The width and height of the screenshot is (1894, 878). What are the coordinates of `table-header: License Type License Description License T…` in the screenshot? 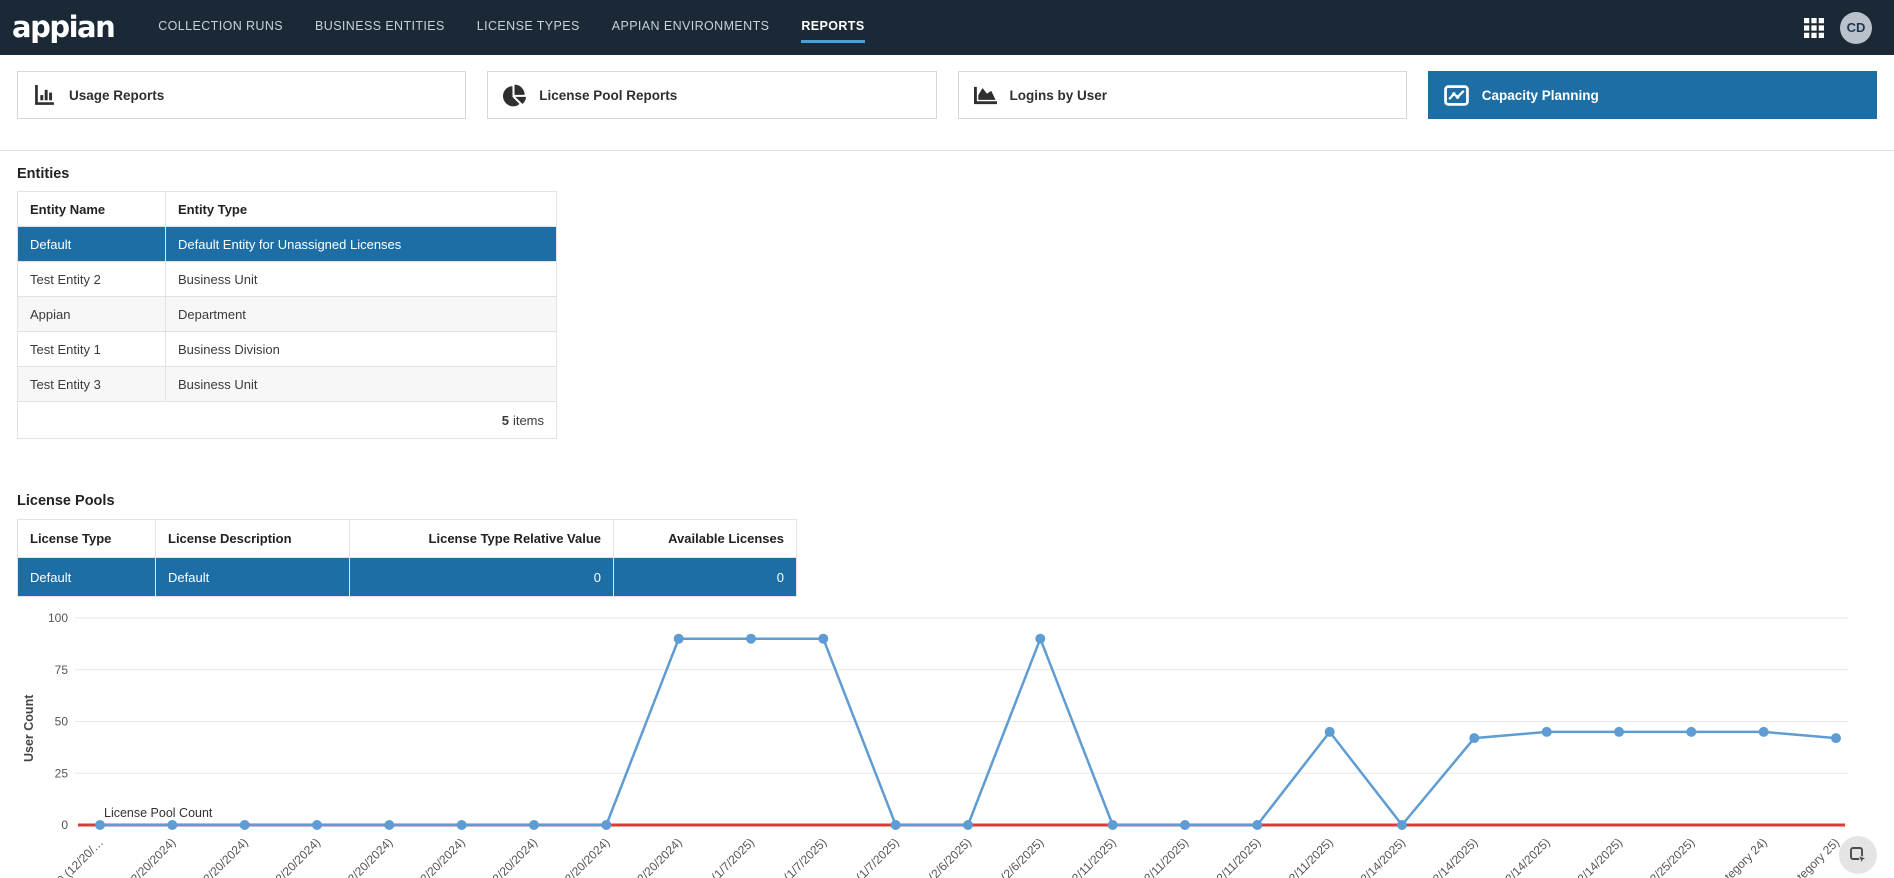 It's located at (407, 539).